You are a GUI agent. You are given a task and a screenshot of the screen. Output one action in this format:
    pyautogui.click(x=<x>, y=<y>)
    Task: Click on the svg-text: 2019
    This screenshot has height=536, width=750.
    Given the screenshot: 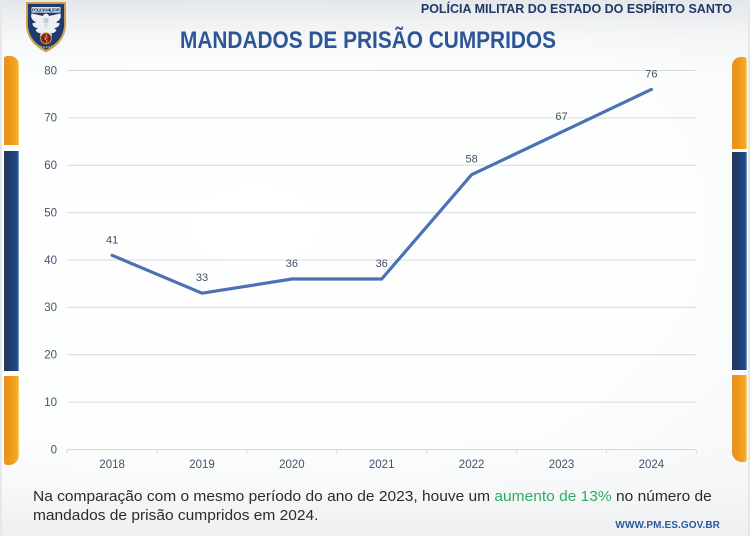 What is the action you would take?
    pyautogui.click(x=202, y=465)
    